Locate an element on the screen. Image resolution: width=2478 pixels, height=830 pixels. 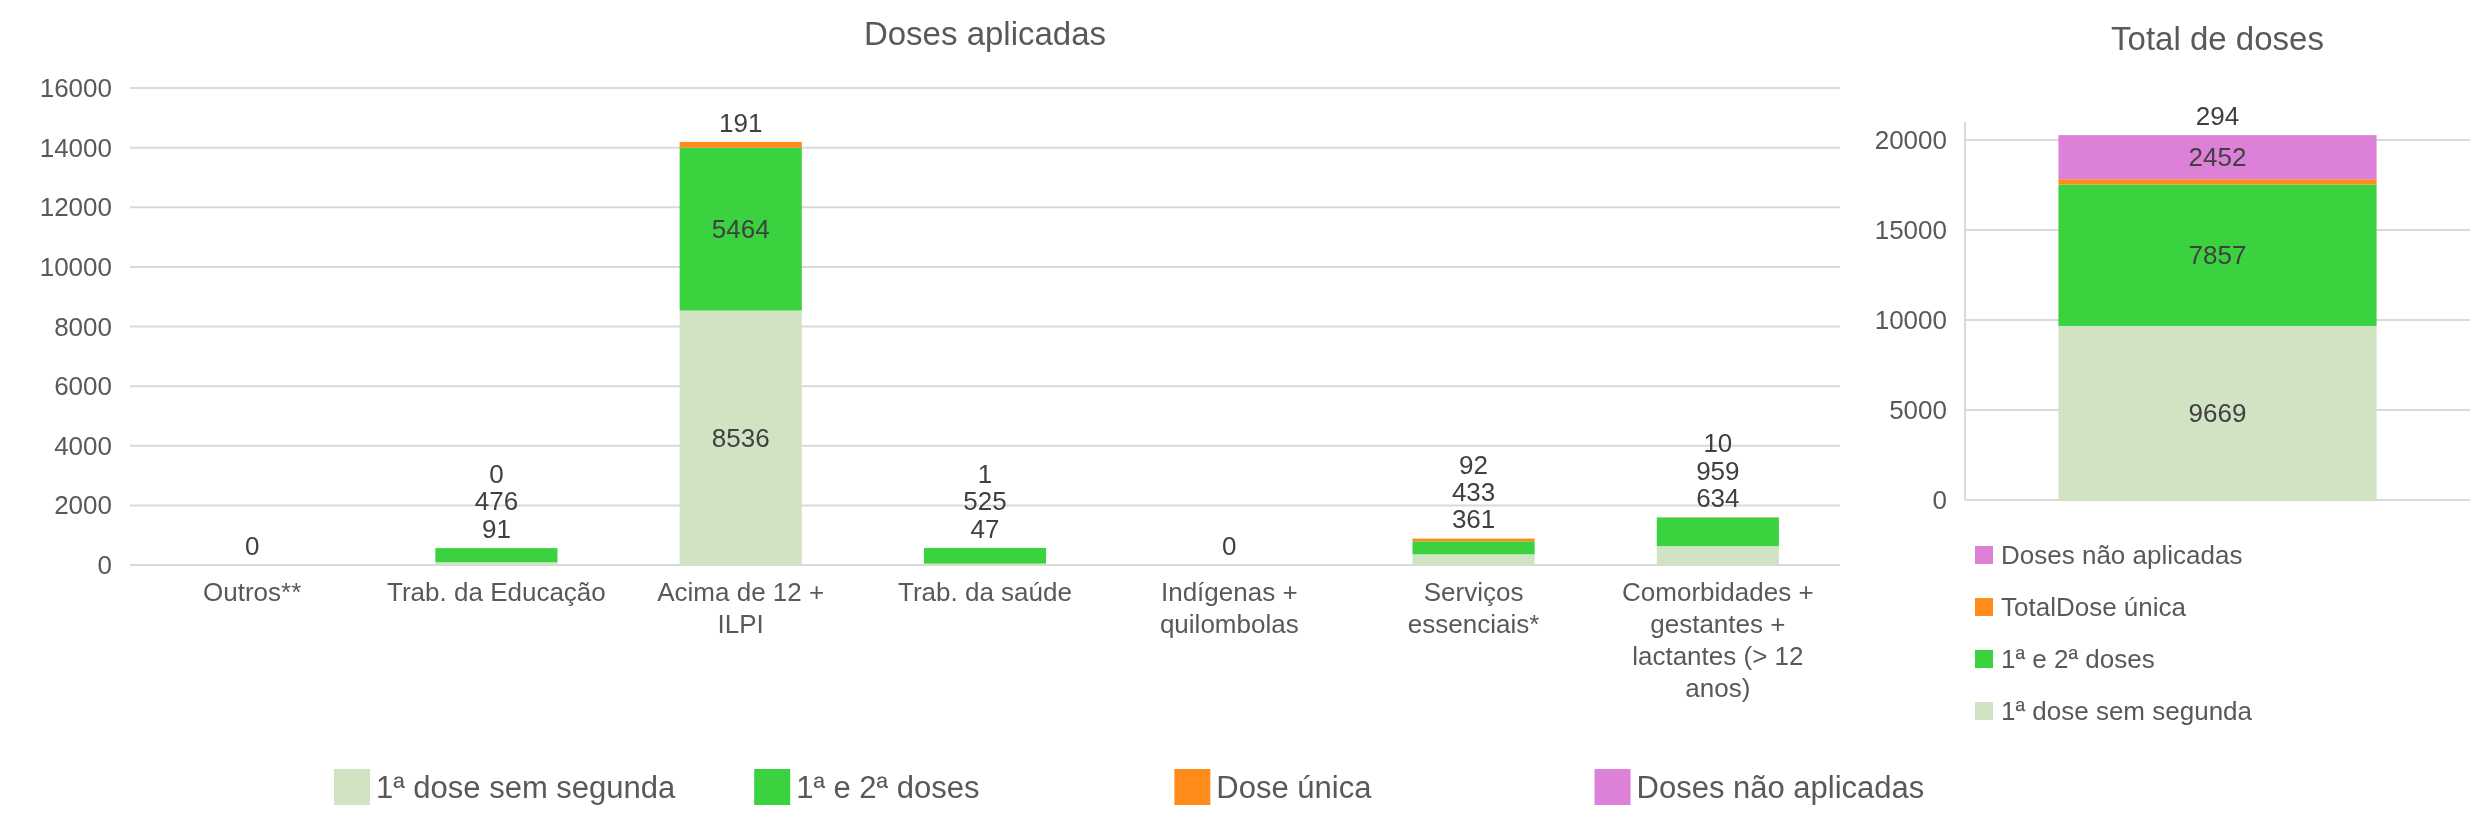
y-tick-label: 2000 is located at coordinates (83, 505).